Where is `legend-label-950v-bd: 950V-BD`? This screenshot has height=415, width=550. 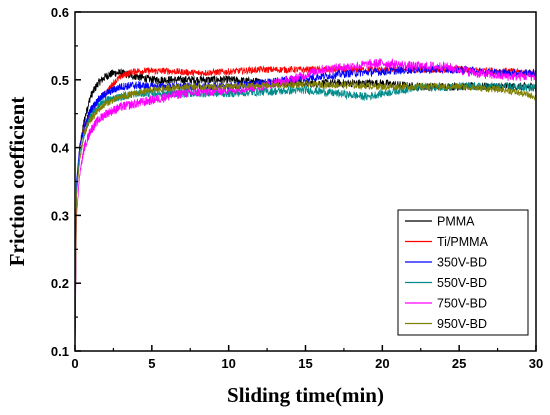
legend-label-950v-bd: 950V-BD is located at coordinates (462, 324).